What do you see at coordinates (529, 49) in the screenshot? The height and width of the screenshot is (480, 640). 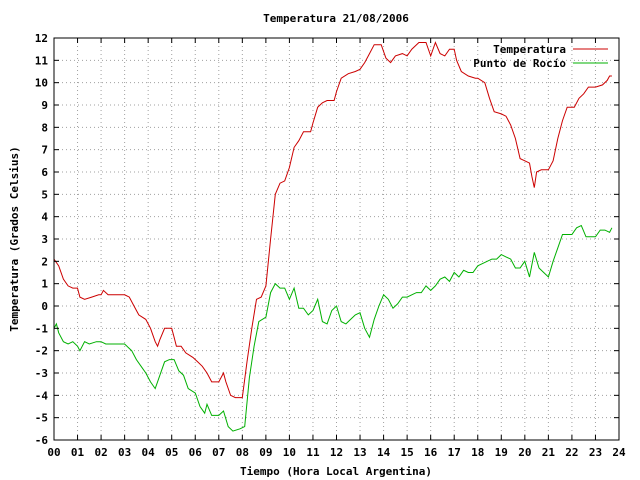 I see `legend-label: Temperatura` at bounding box center [529, 49].